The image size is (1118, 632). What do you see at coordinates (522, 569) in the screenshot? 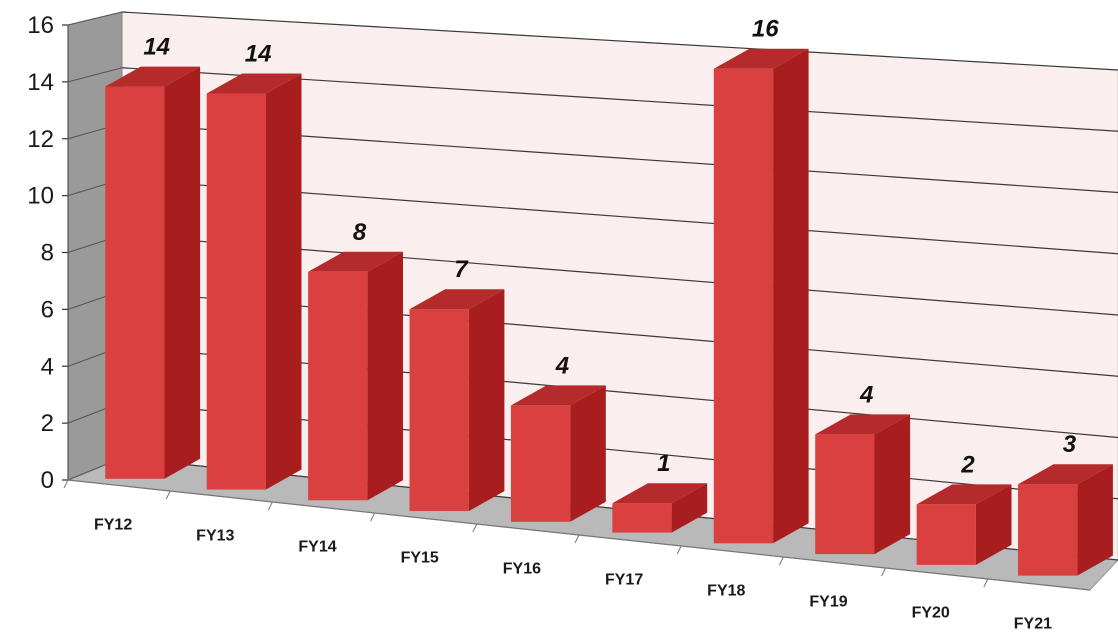
I see `x-tick-label: FY16` at bounding box center [522, 569].